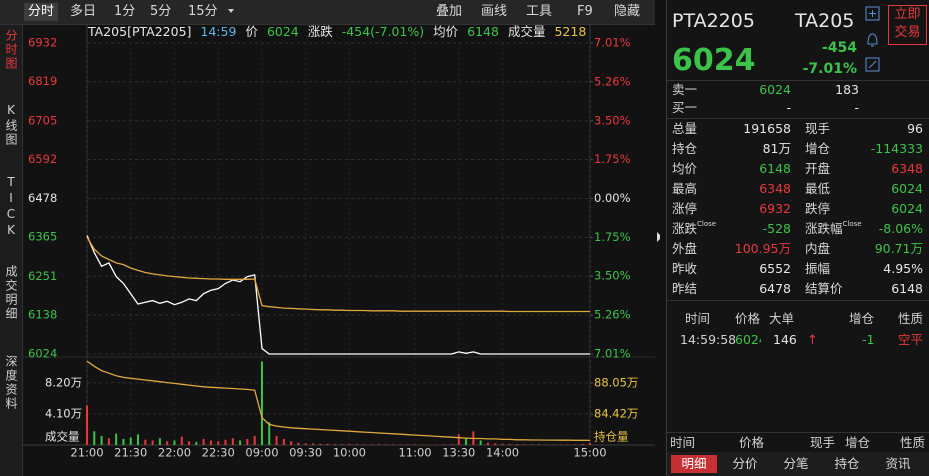 The height and width of the screenshot is (476, 929). Describe the element at coordinates (502, 453) in the screenshot. I see `x-tick-label: 14:00` at that location.